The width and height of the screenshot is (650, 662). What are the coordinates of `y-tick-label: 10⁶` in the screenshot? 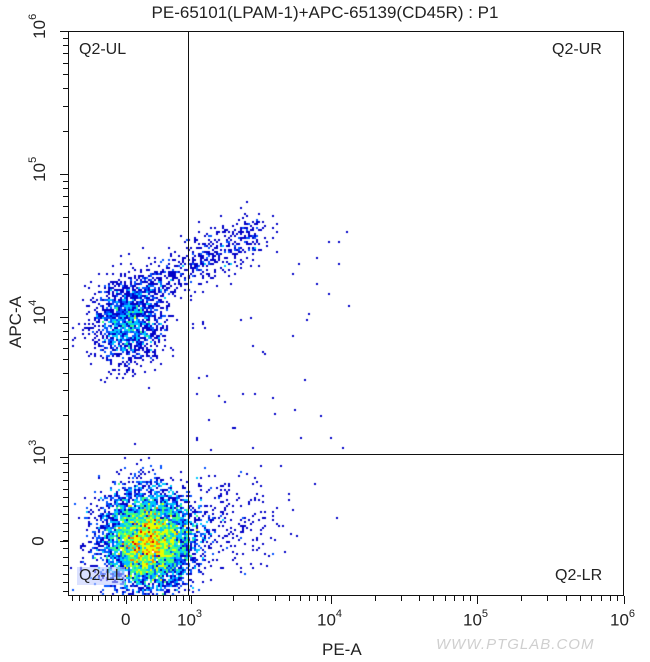 It's located at (38, 26).